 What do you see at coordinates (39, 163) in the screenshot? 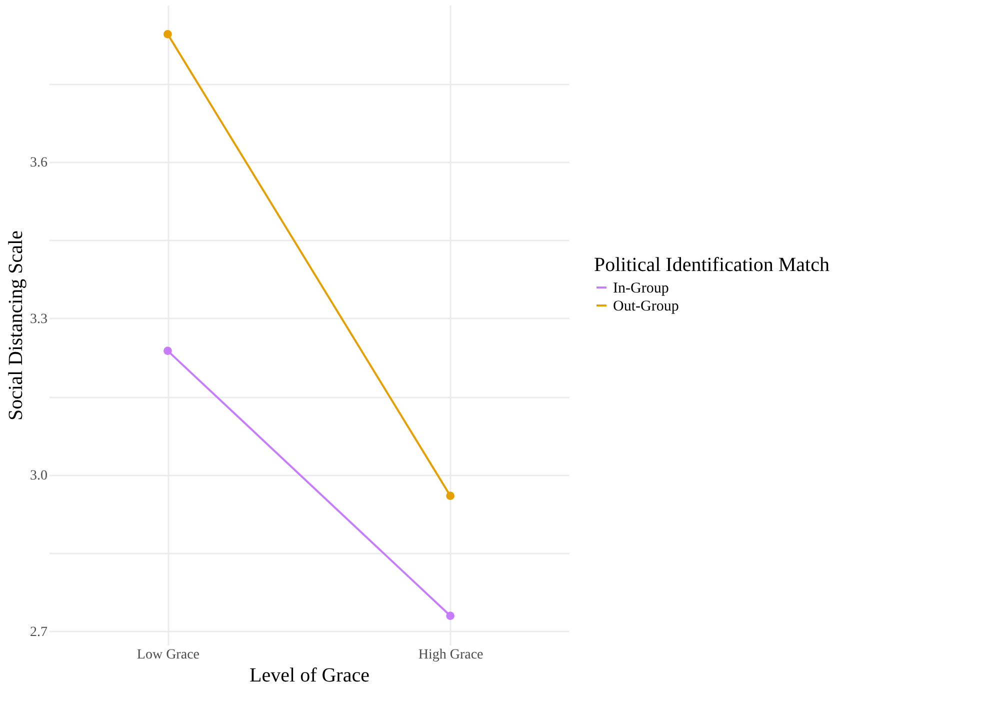
I see `y-tick-label: 3.6` at bounding box center [39, 163].